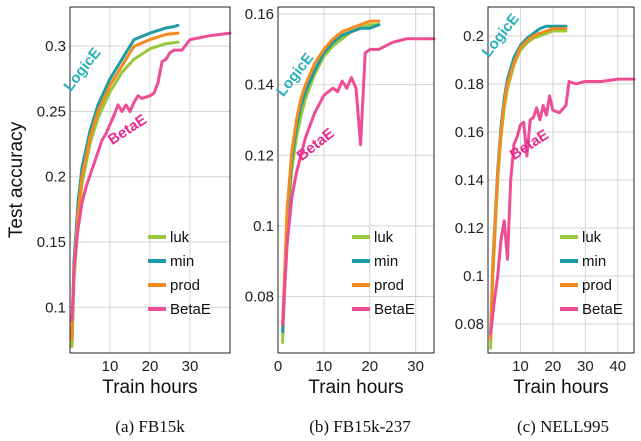 The image size is (641, 441). I want to click on y-tick-label: 0.25, so click(51, 111).